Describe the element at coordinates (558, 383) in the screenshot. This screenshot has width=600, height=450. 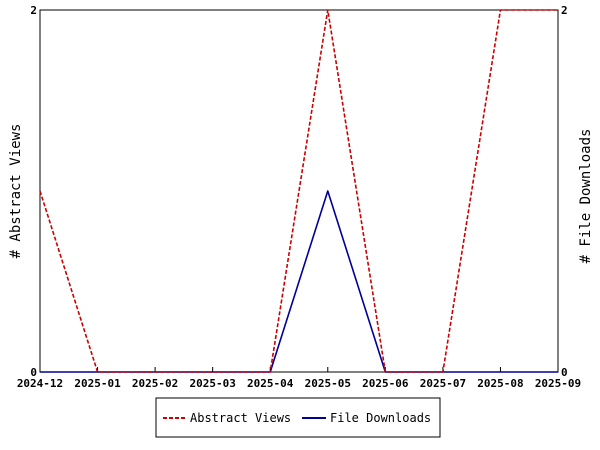
I see `x-tick-label: 2025-09` at that location.